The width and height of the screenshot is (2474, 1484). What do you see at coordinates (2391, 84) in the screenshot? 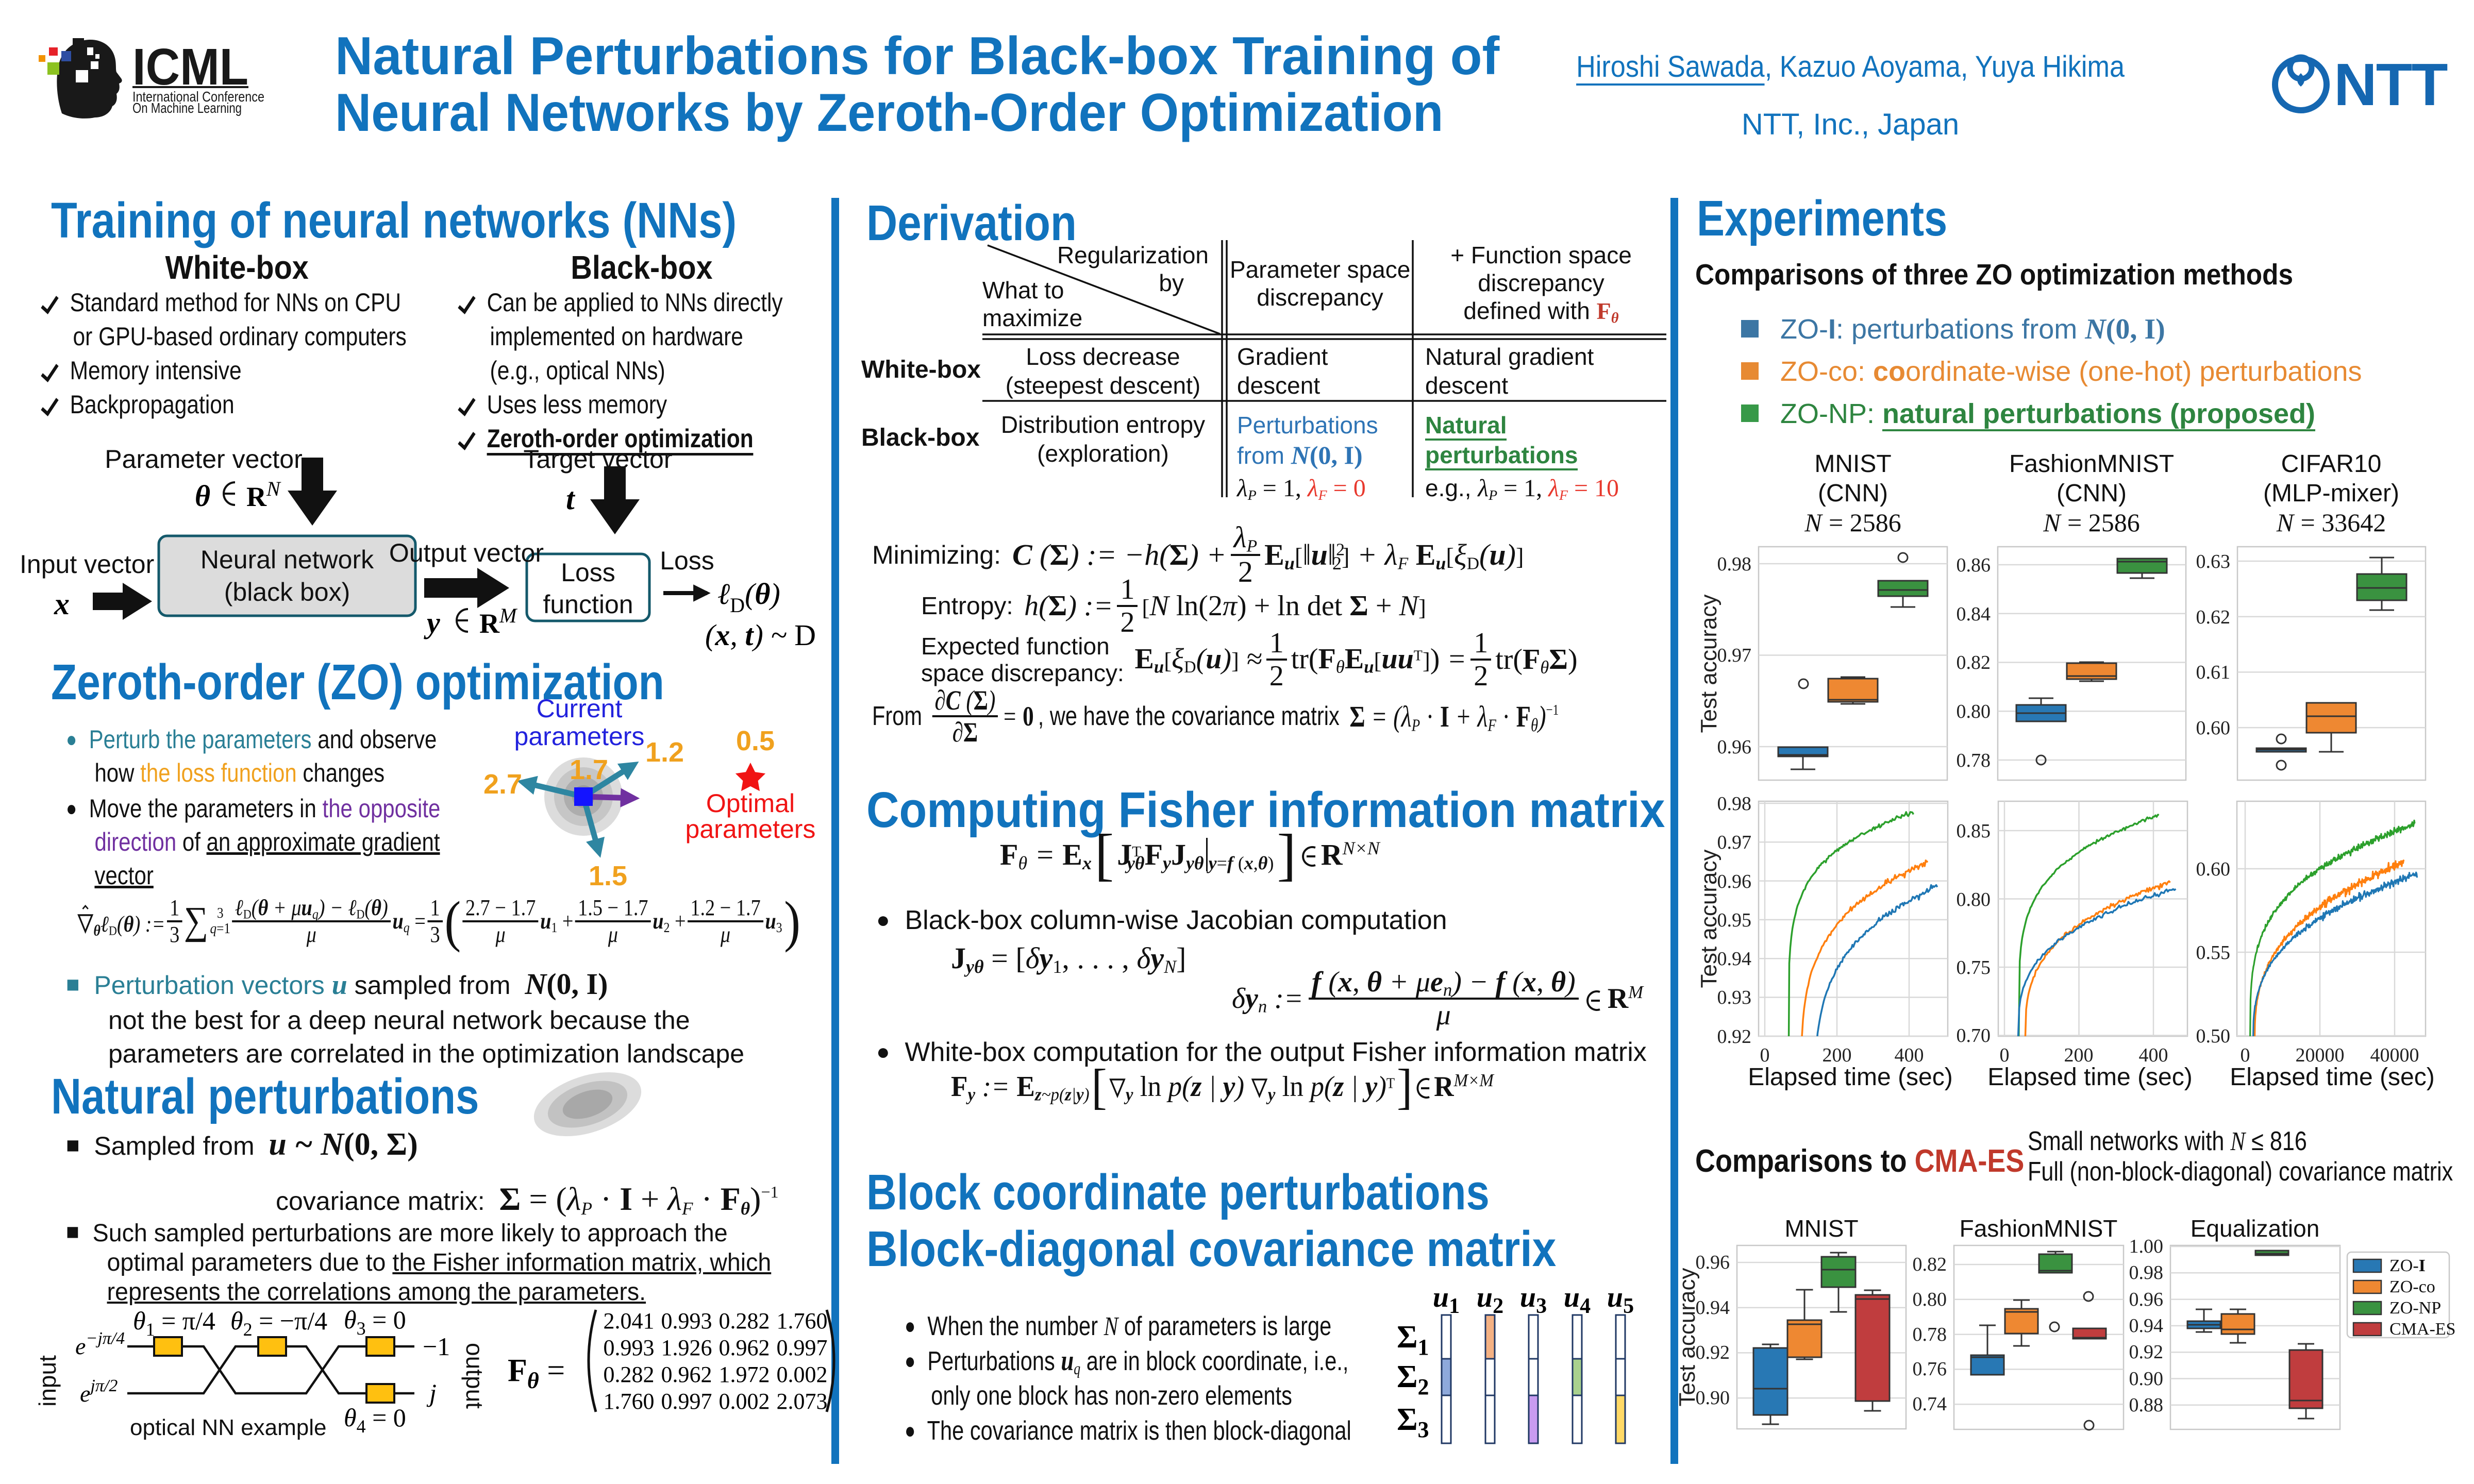
I see `svg-text: NTT` at bounding box center [2391, 84].